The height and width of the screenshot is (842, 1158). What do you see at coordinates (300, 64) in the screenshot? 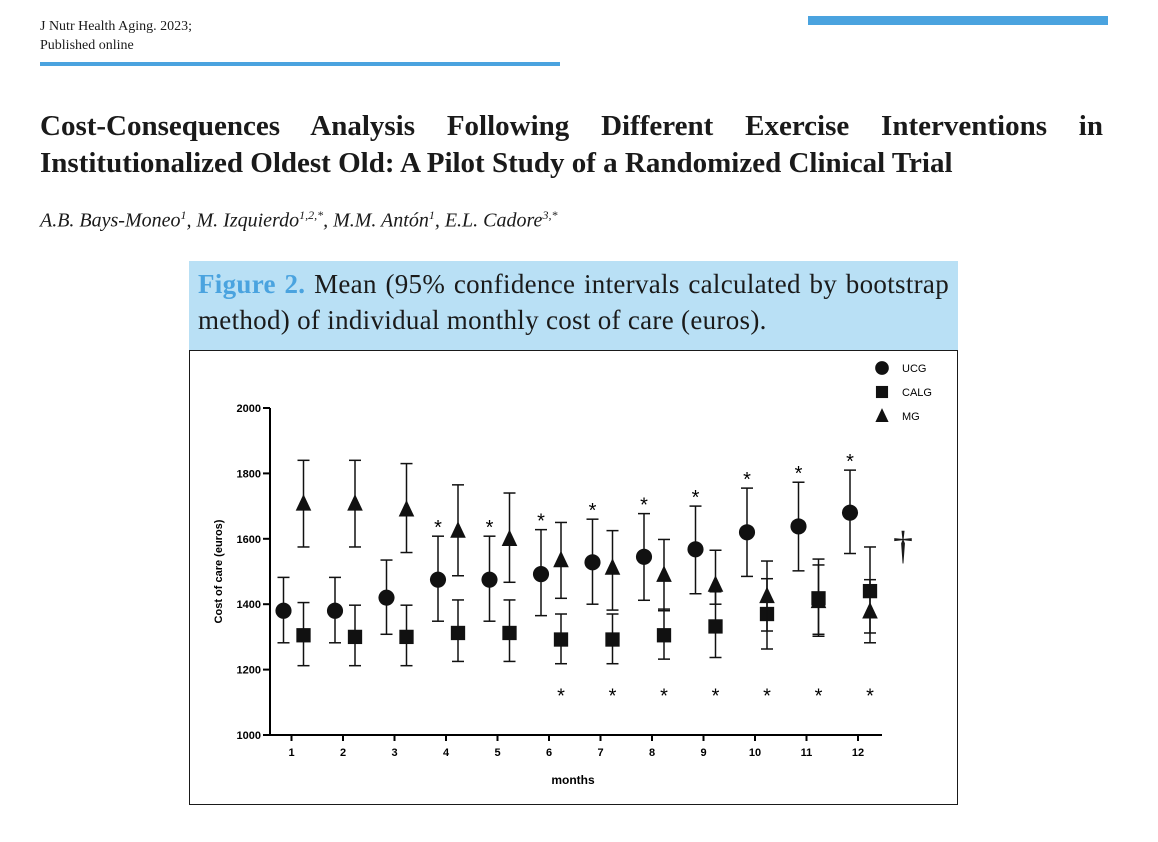
I see `header-rule-left` at bounding box center [300, 64].